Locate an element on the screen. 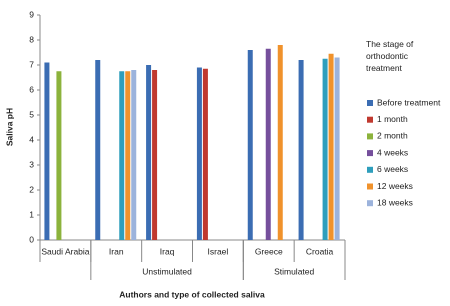  legend-label: Before treatment is located at coordinates (409, 102).